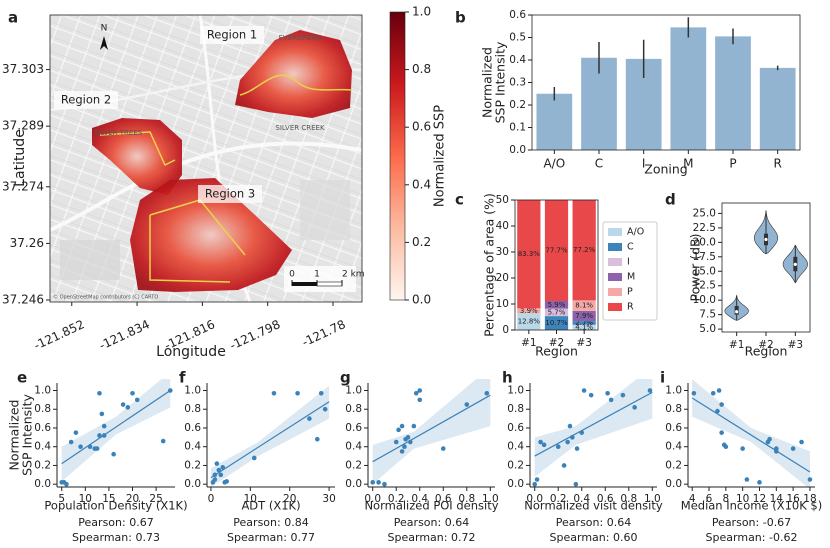 The image size is (830, 548). Describe the element at coordinates (432, 537) in the screenshot. I see `annotation: Spearman: 0.72` at that location.